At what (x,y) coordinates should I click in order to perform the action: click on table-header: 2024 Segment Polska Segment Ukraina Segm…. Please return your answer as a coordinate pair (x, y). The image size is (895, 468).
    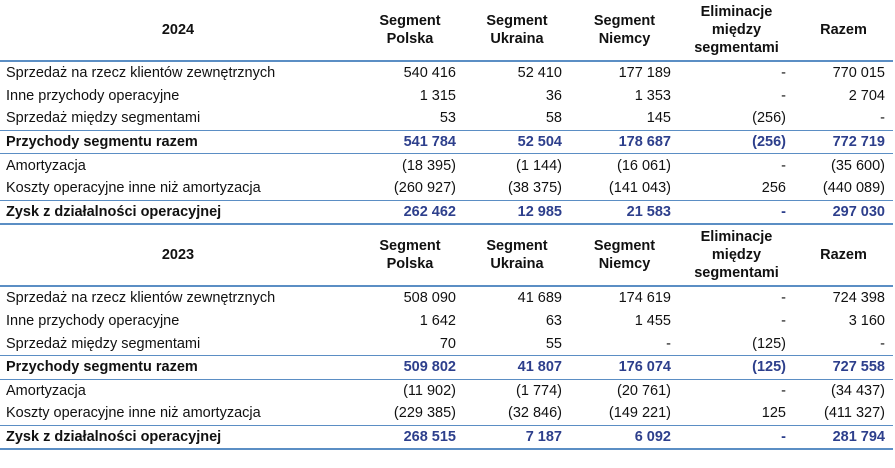
    Looking at the image, I should click on (446, 31).